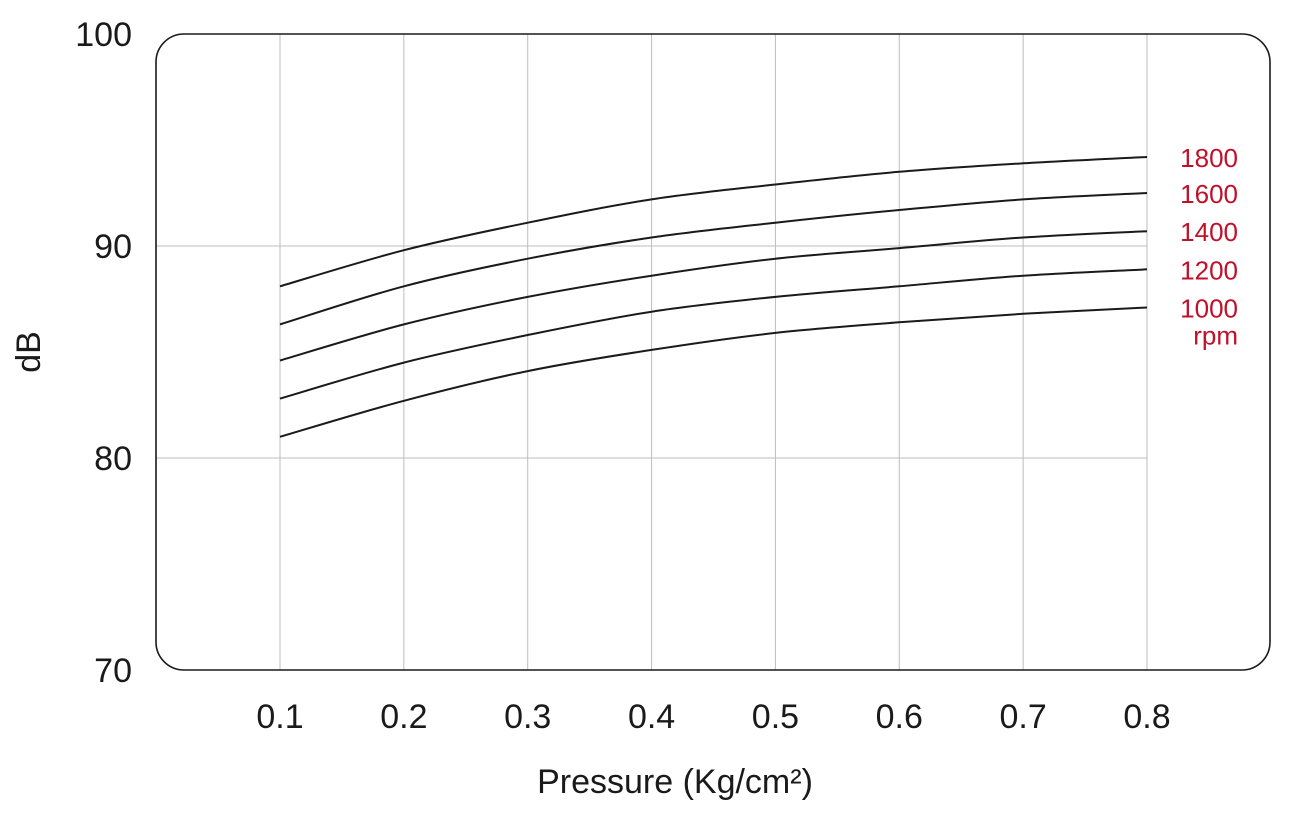  What do you see at coordinates (899, 717) in the screenshot?
I see `x-tick-label: 0.6` at bounding box center [899, 717].